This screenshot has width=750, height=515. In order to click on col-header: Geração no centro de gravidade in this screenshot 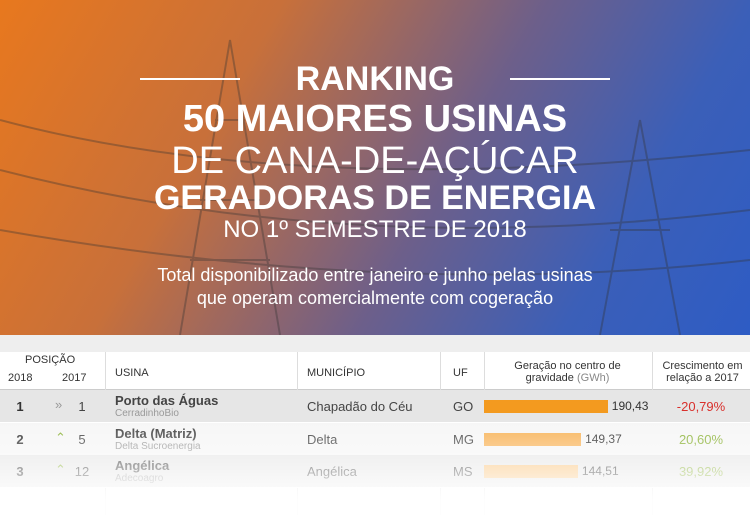, I will do `click(567, 372)`.